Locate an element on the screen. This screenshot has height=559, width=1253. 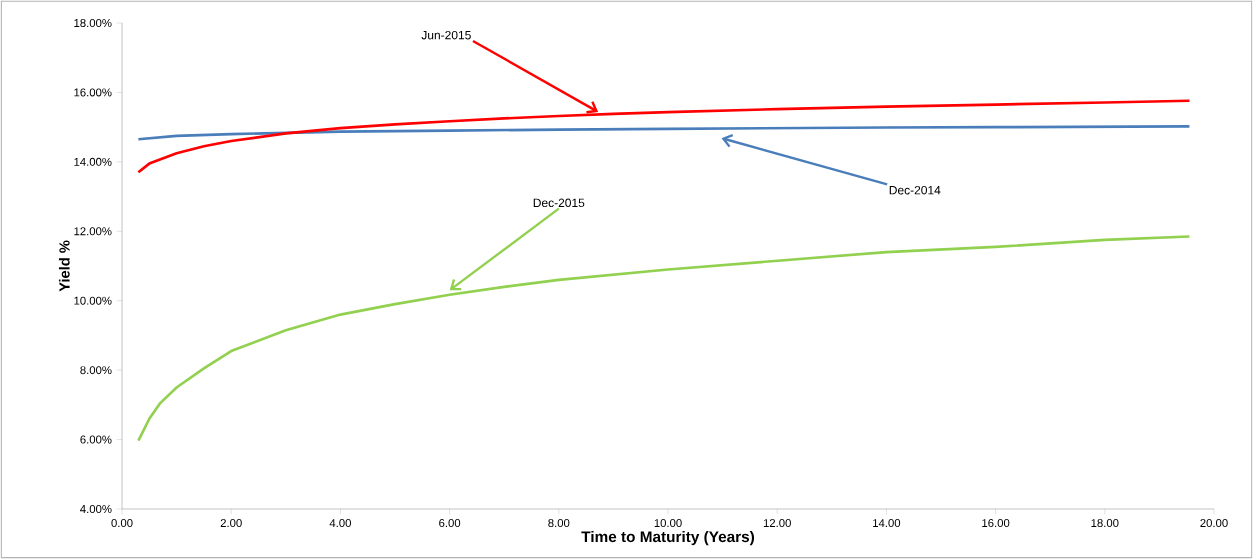
x-tick-label: 6.00 is located at coordinates (450, 523).